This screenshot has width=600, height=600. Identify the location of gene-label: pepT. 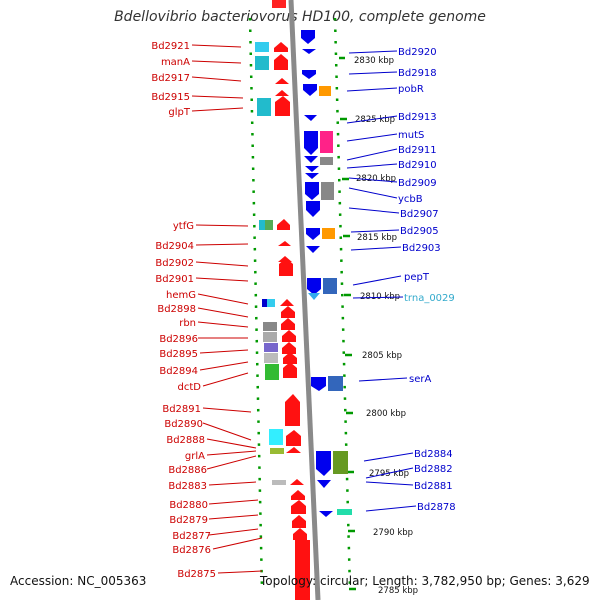
(417, 277).